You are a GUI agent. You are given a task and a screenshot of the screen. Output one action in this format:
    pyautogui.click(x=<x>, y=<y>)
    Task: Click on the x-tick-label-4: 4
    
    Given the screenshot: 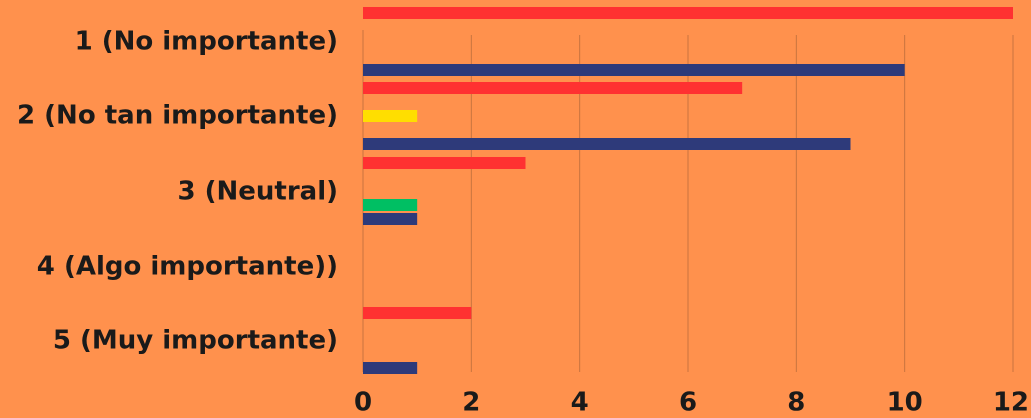 What is the action you would take?
    pyautogui.click(x=580, y=403)
    